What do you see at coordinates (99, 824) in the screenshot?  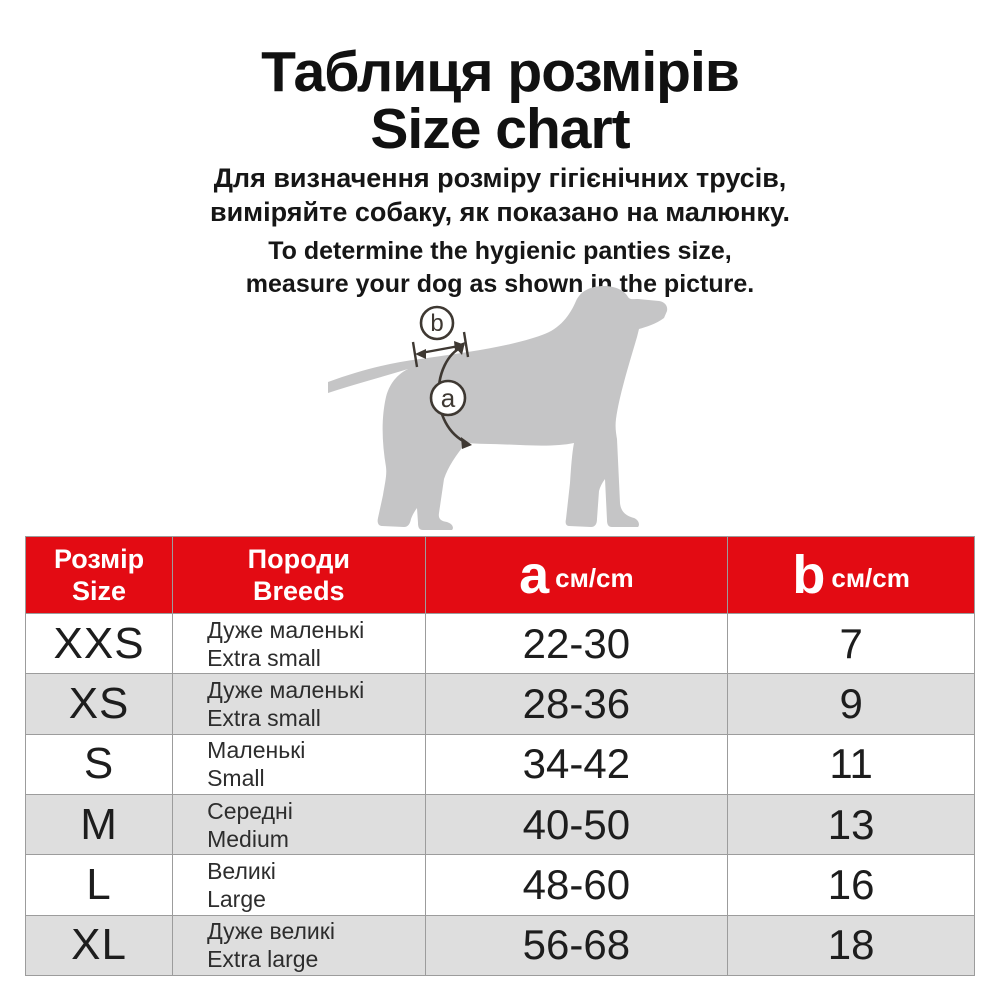 I see `size-cell: M` at bounding box center [99, 824].